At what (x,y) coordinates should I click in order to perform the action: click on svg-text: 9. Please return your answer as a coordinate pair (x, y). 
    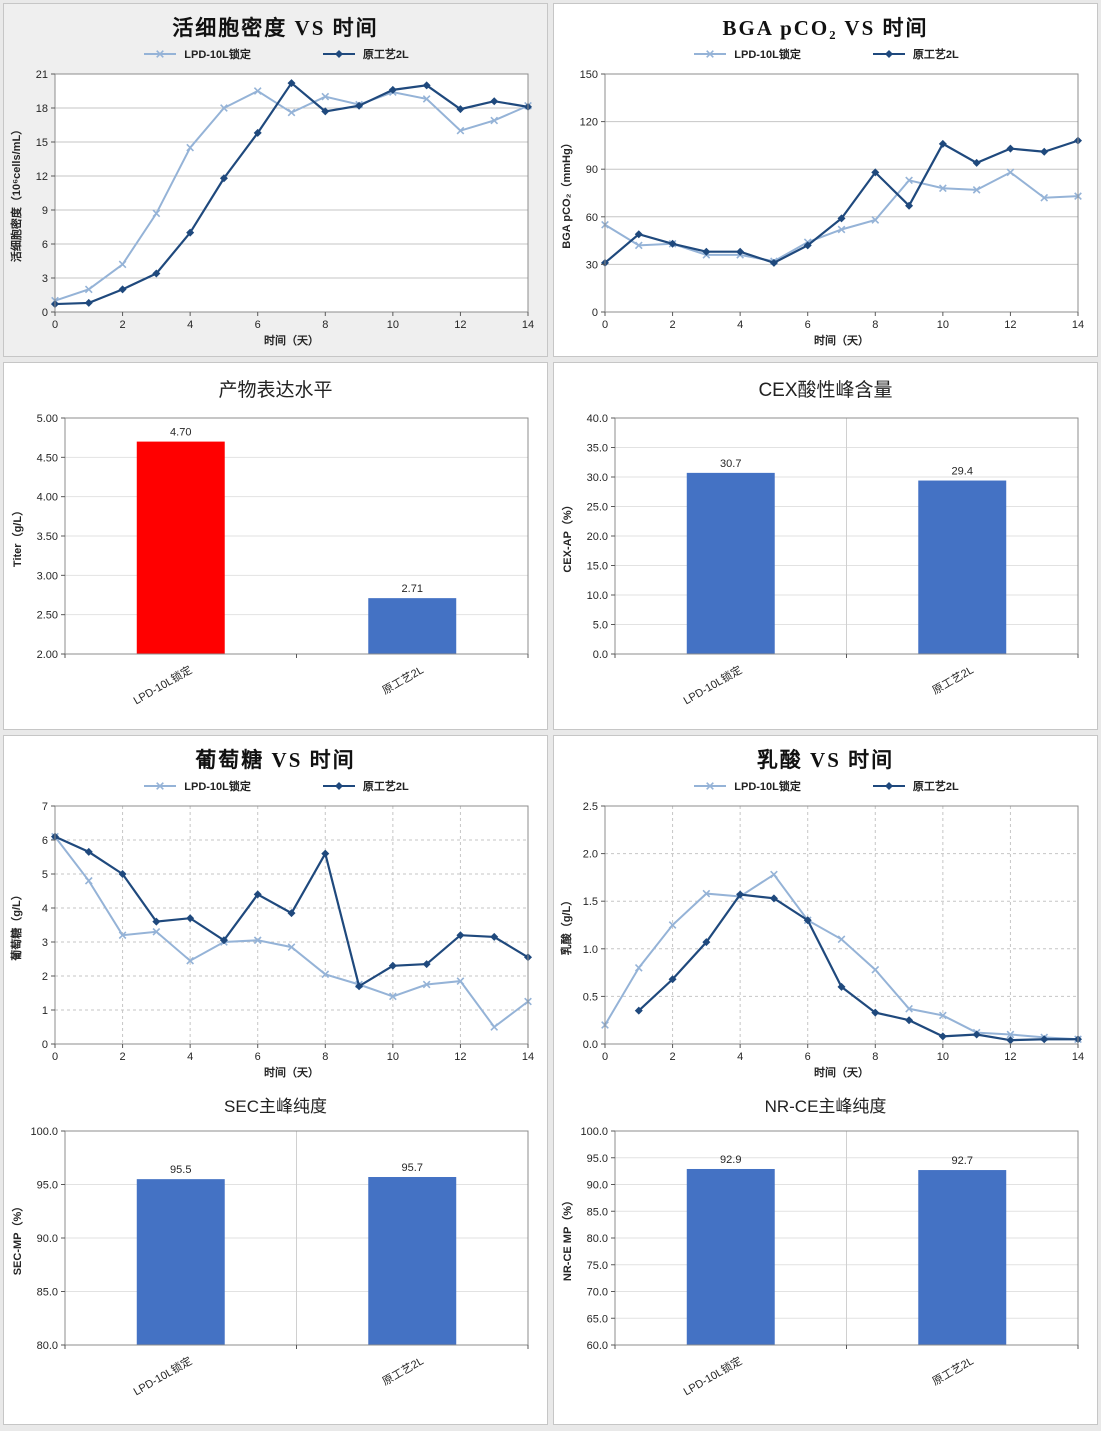
    Looking at the image, I should click on (45, 211).